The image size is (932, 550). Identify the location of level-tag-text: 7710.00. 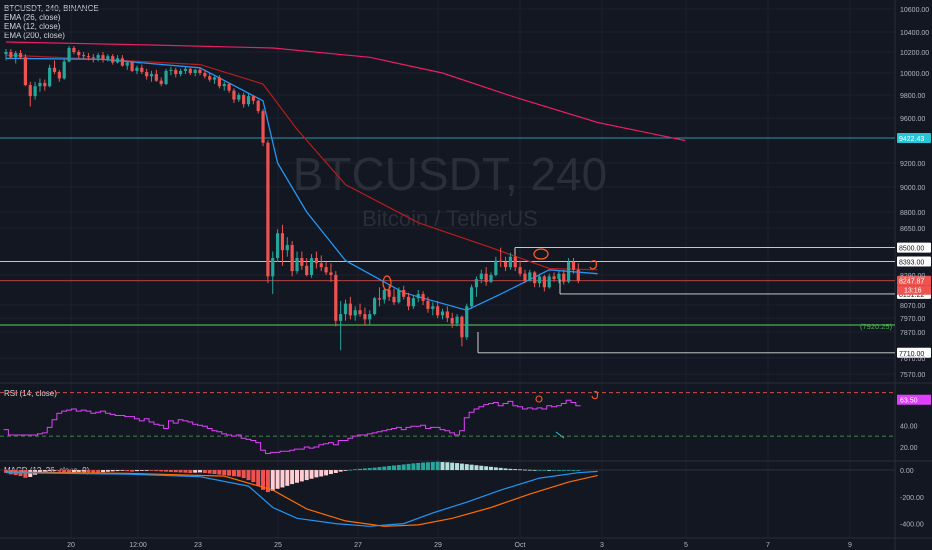
(911, 354).